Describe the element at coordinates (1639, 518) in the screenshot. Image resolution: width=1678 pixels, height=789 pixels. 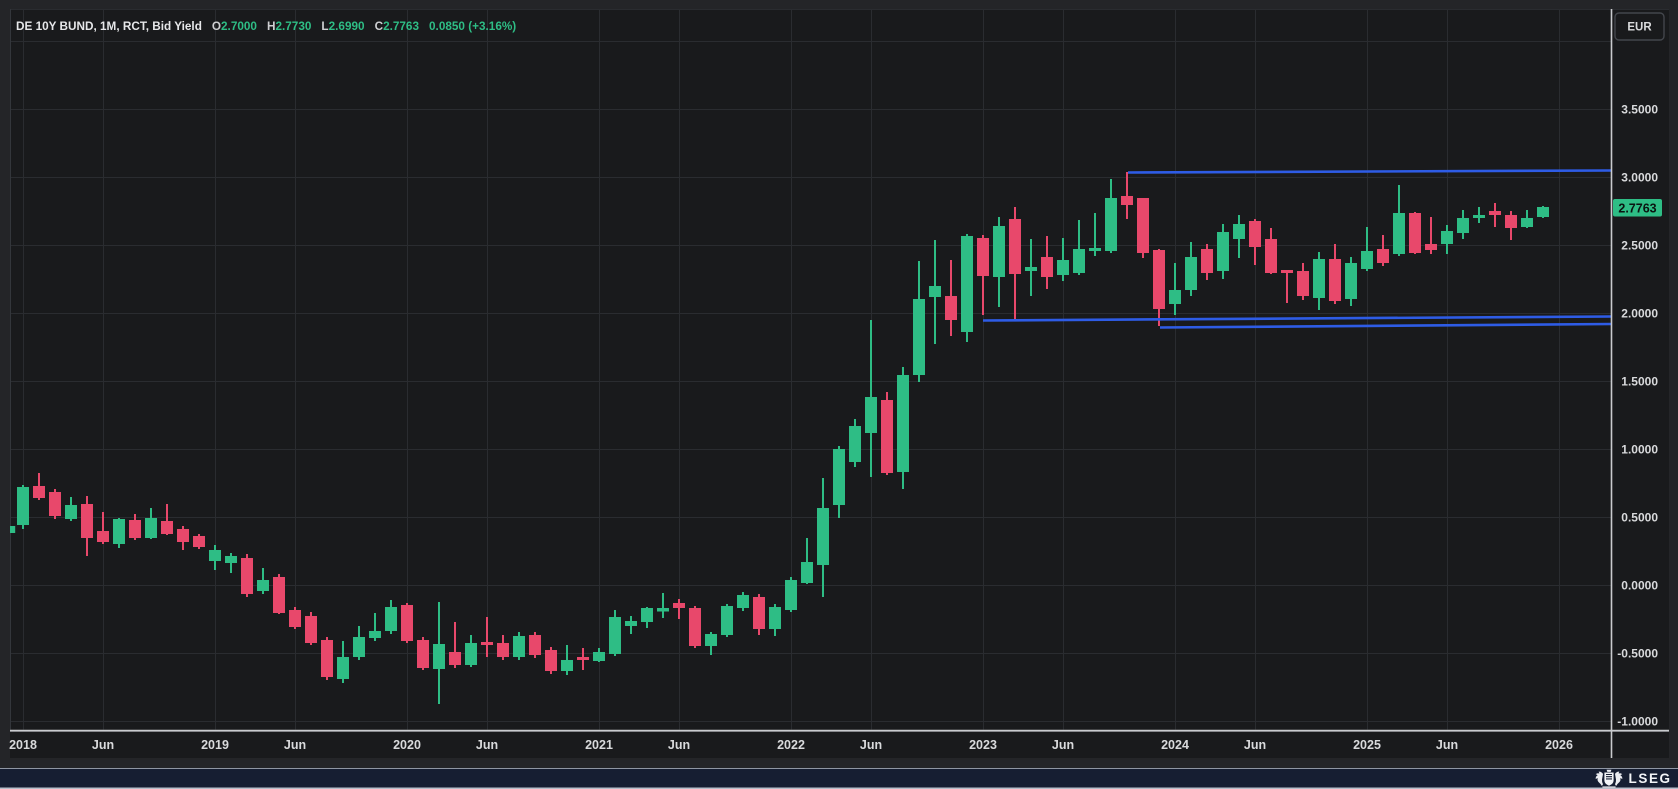
I see `svg-text: 0.5000` at that location.